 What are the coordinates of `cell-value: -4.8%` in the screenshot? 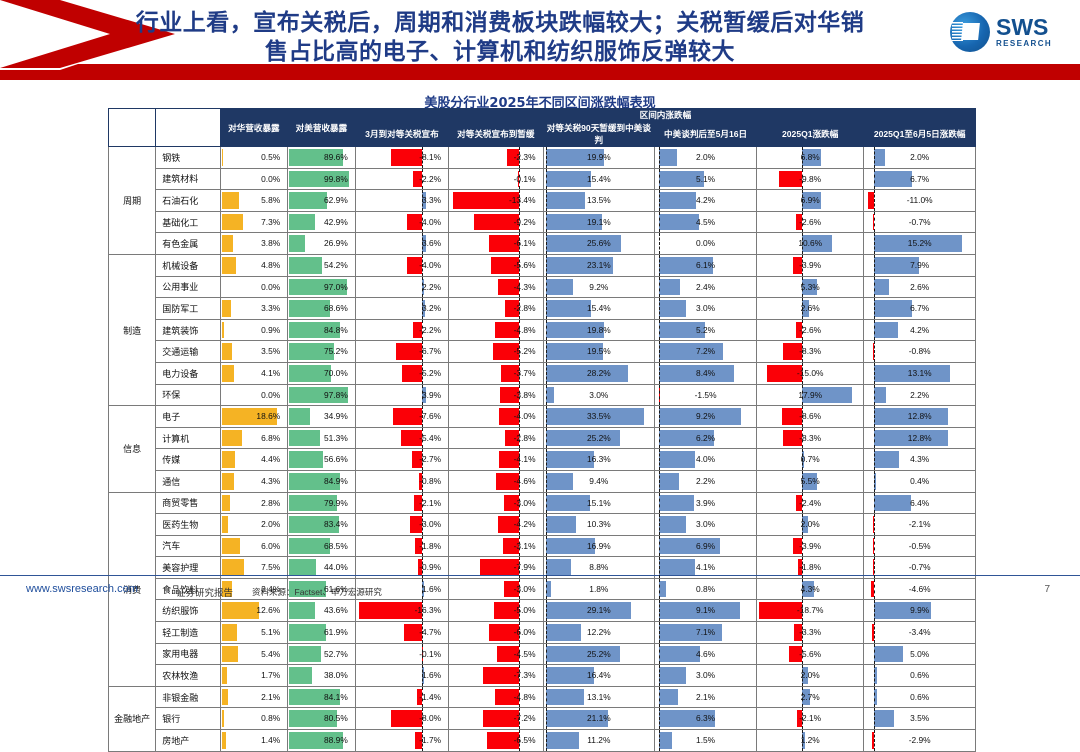 It's located at (495, 330).